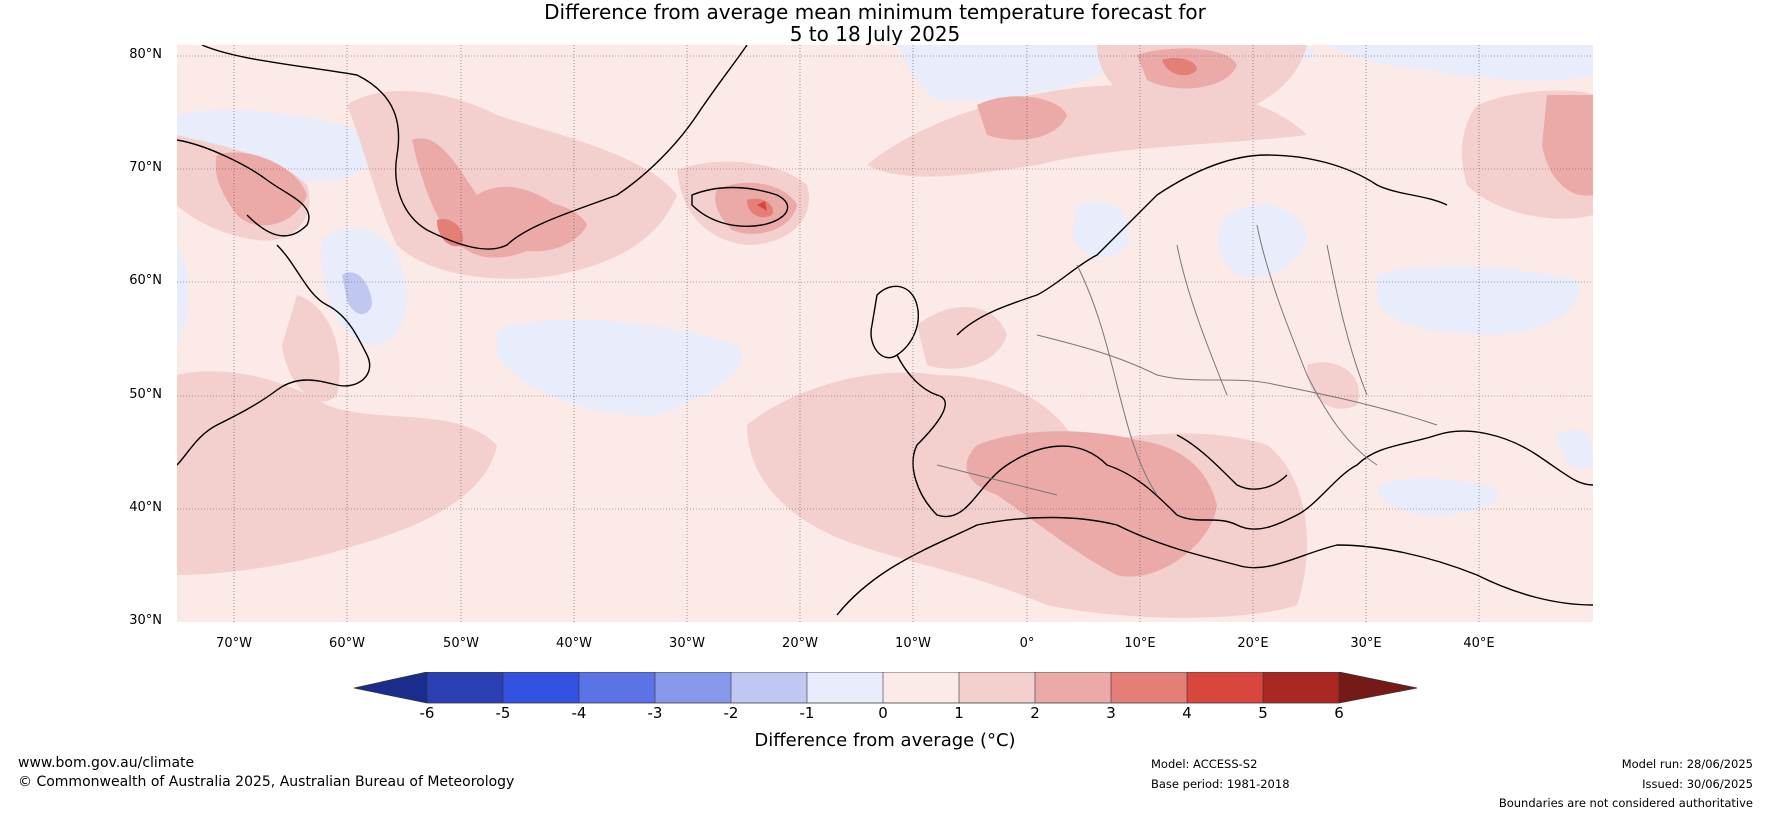 The width and height of the screenshot is (1770, 816). I want to click on footer-website-link: www.bom.gov.au/climate, so click(106, 763).